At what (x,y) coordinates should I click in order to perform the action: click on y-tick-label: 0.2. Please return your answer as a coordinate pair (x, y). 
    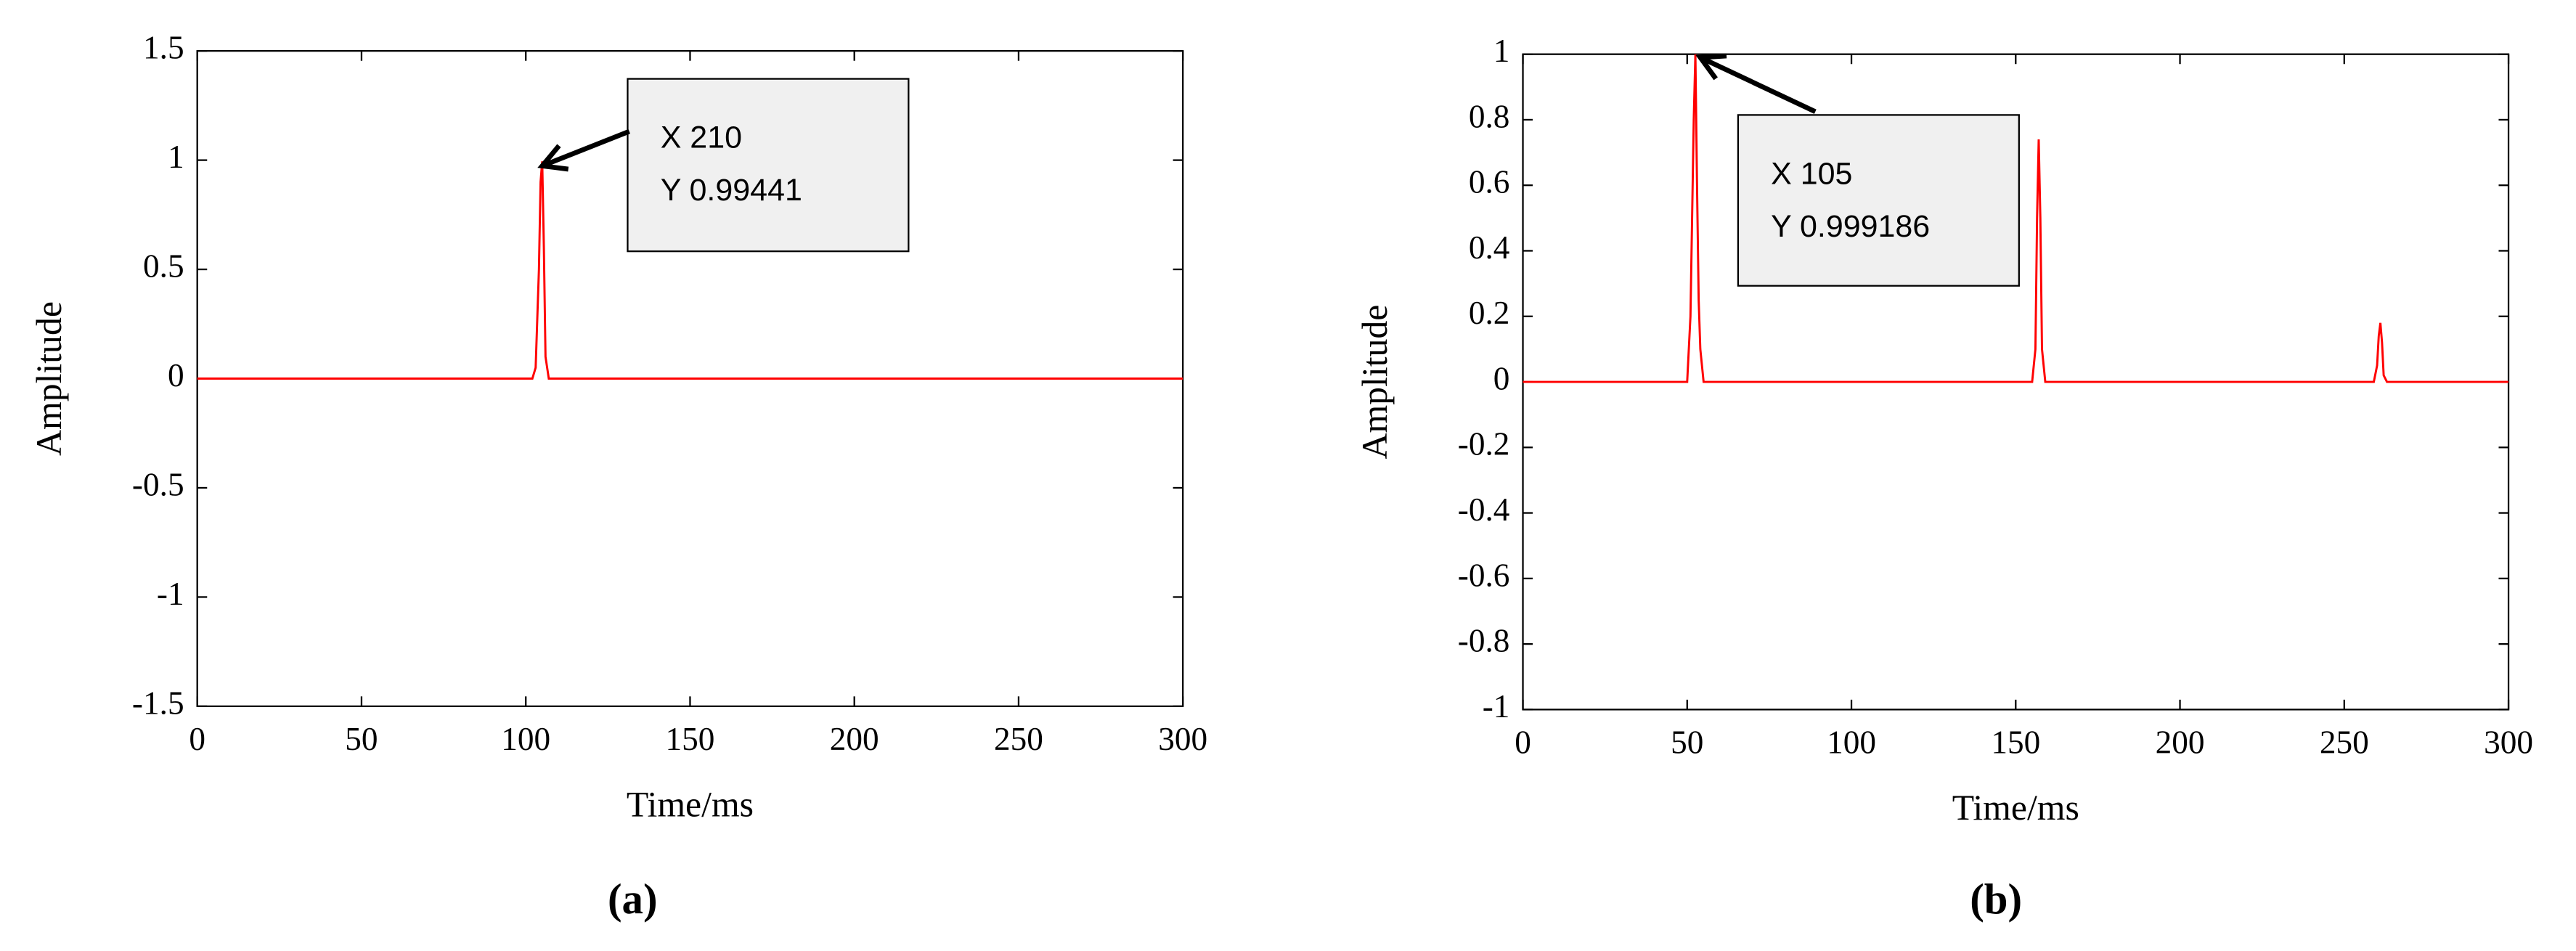
    Looking at the image, I should click on (1489, 313).